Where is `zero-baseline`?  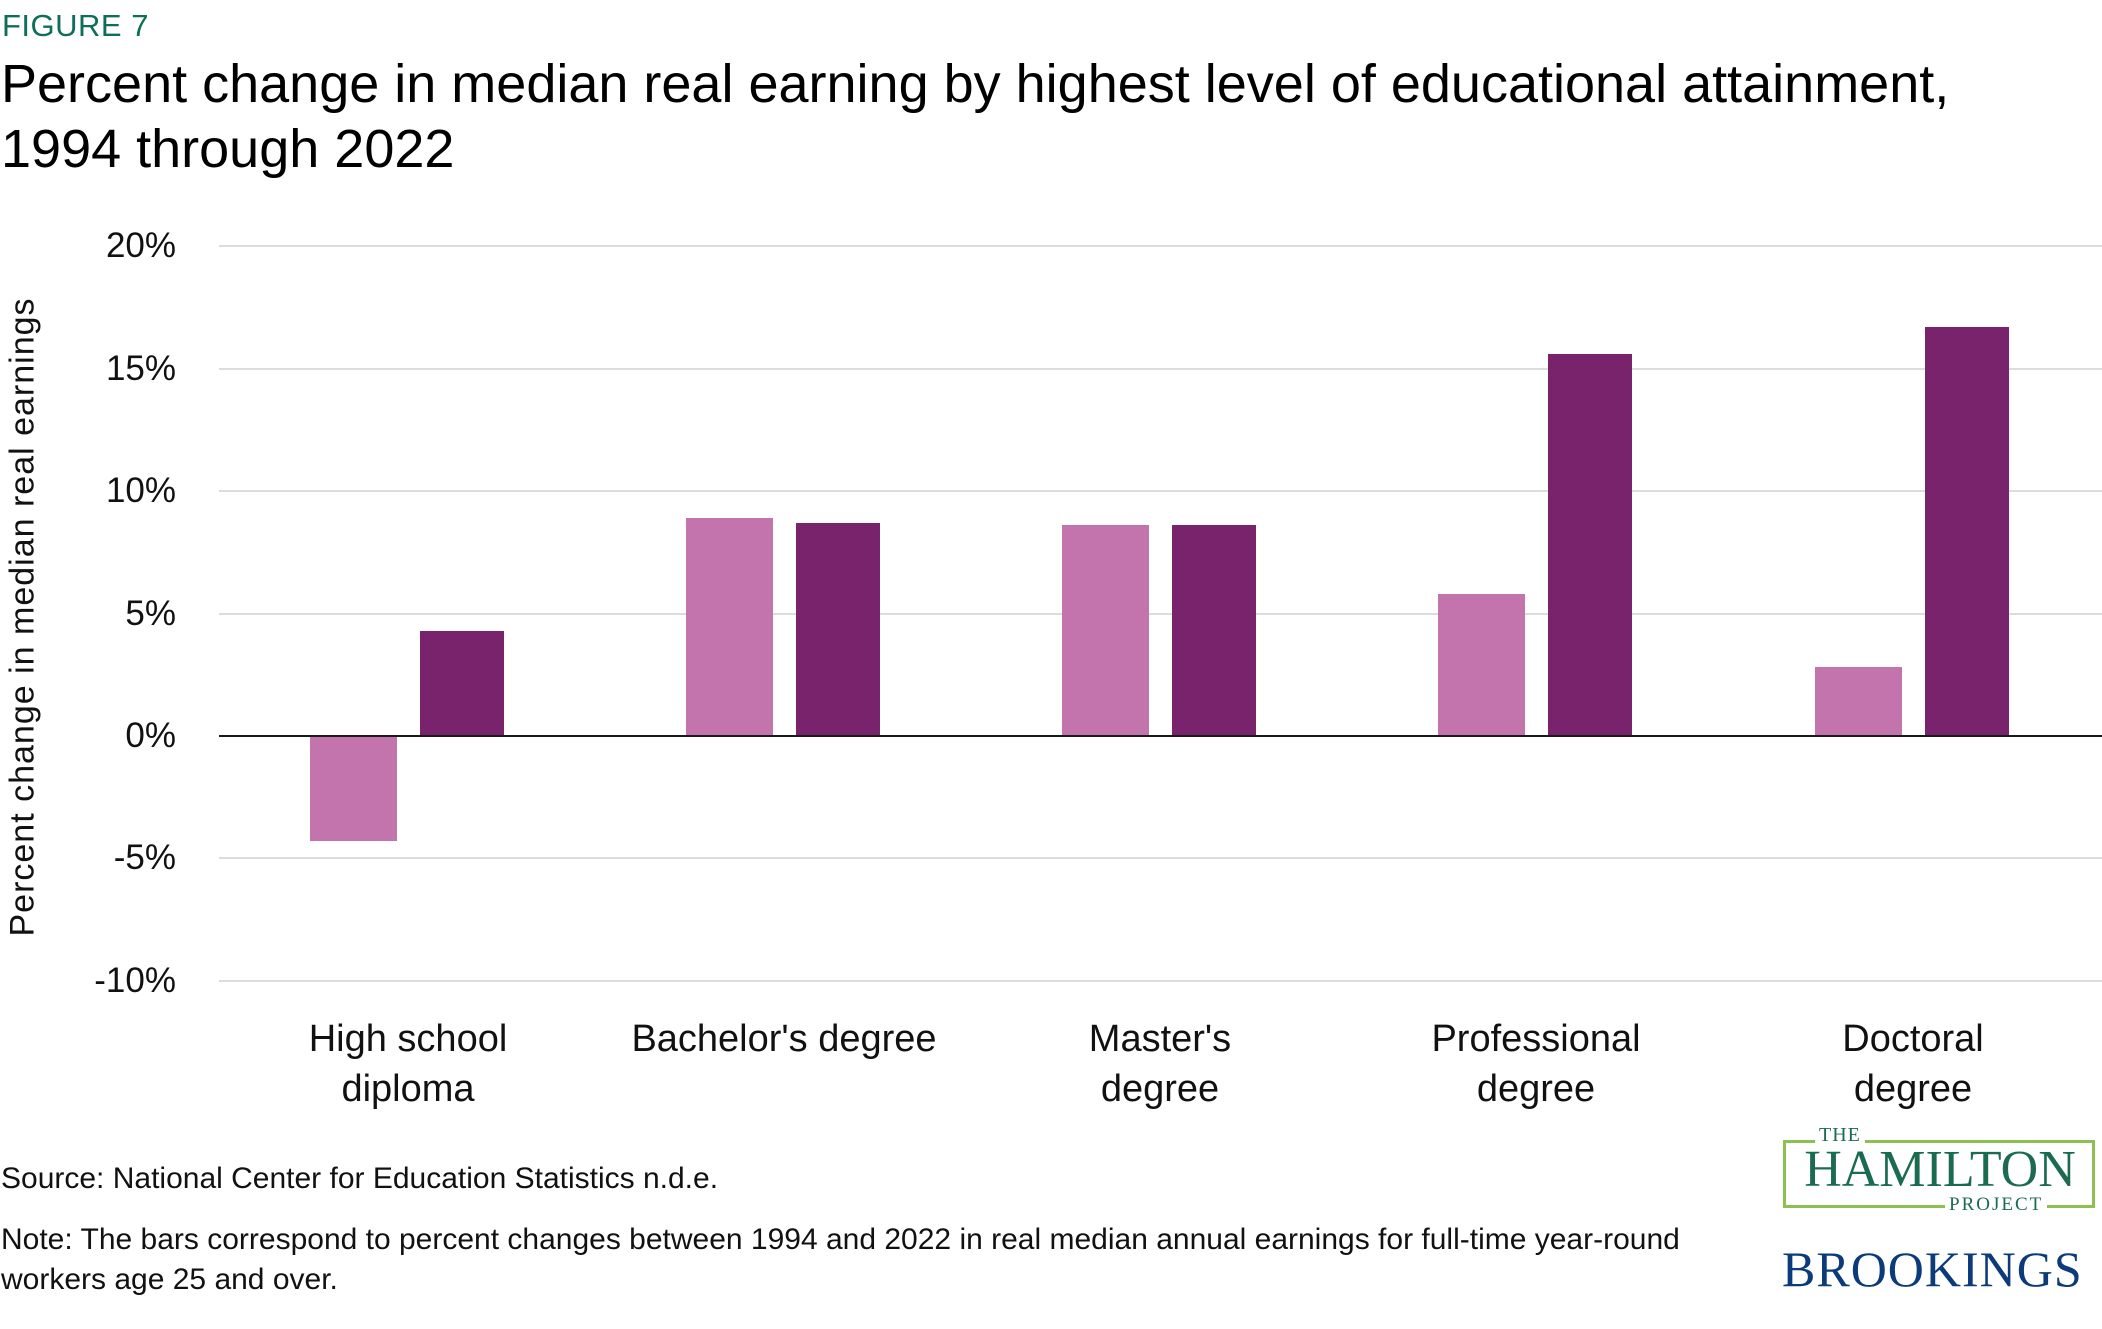 zero-baseline is located at coordinates (1160, 736).